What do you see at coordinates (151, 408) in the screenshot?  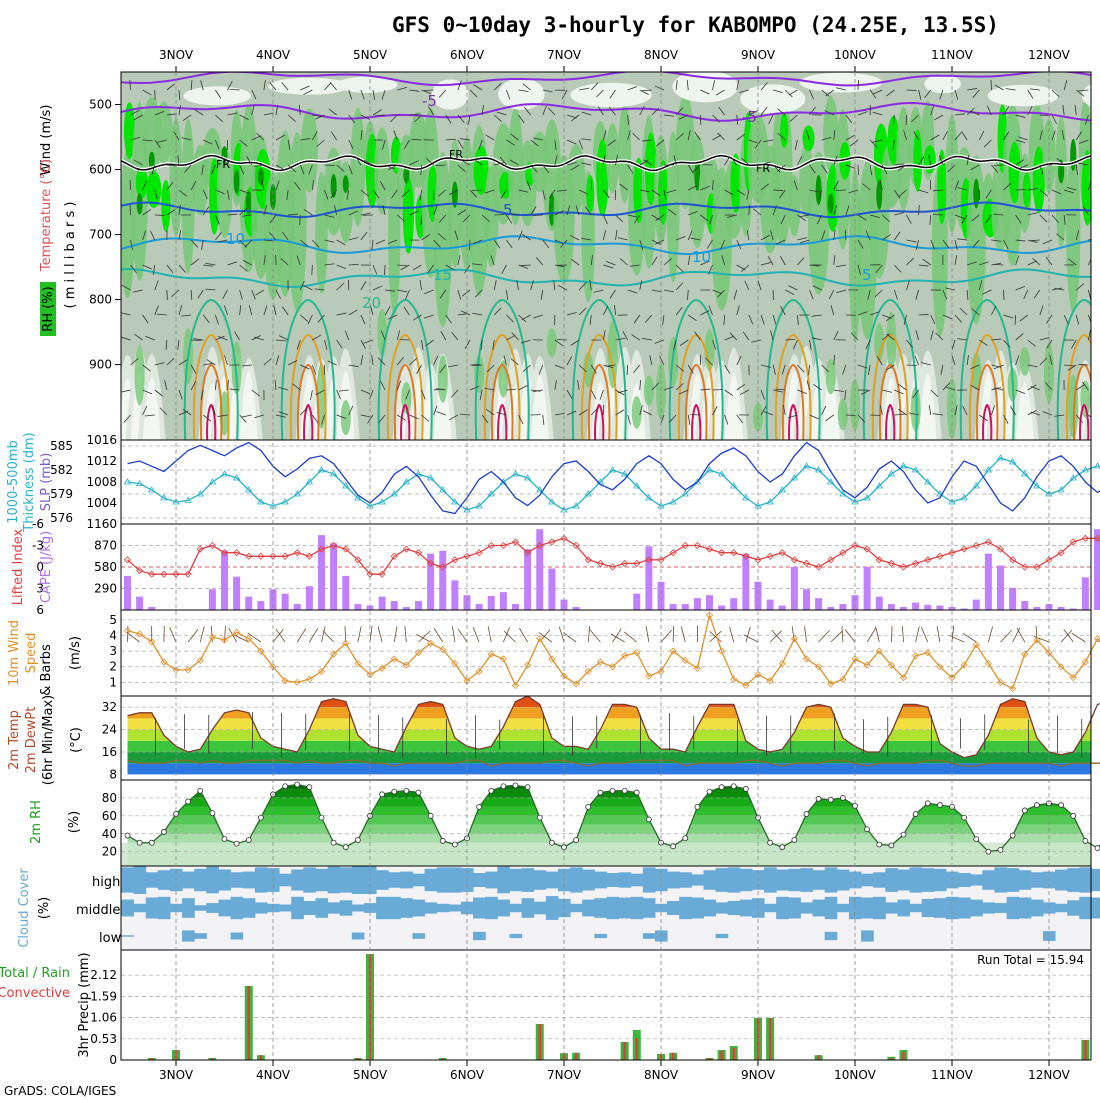 I see `dry-column-core` at bounding box center [151, 408].